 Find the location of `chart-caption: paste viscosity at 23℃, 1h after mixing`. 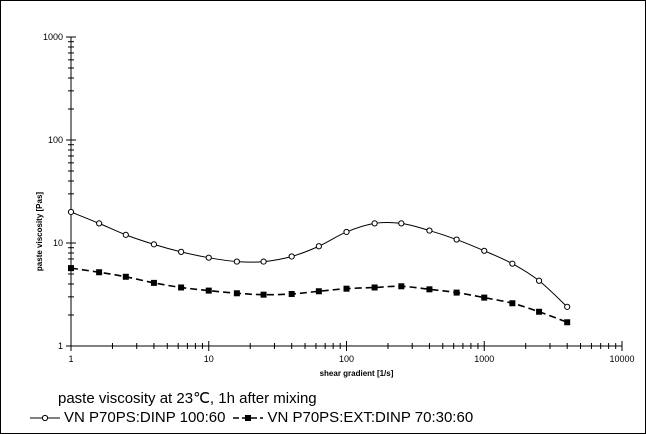

chart-caption: paste viscosity at 23℃, 1h after mixing is located at coordinates (187, 398).